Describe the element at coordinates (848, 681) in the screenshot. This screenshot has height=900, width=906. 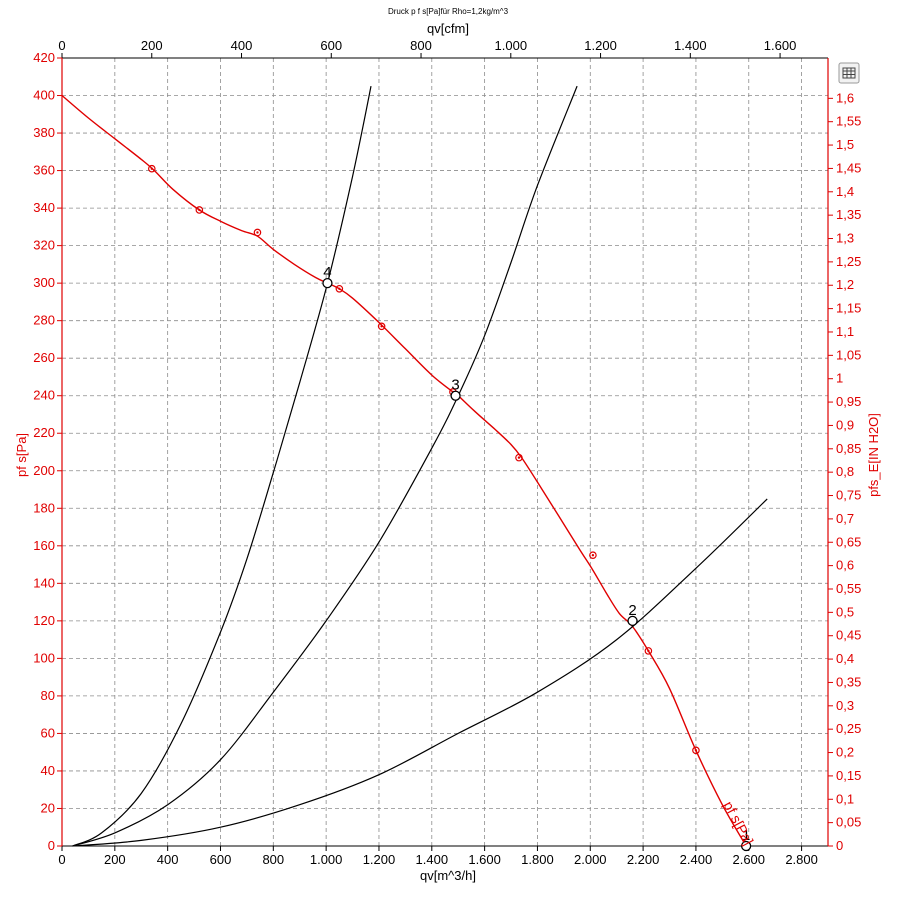
I see `y2-tick-label: 0,35` at that location.